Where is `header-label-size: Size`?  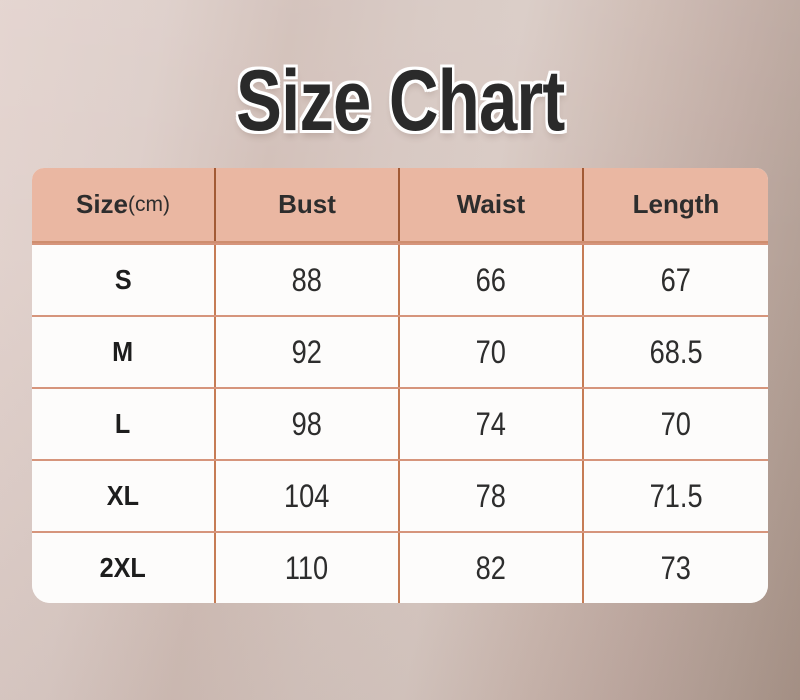 header-label-size: Size is located at coordinates (102, 204).